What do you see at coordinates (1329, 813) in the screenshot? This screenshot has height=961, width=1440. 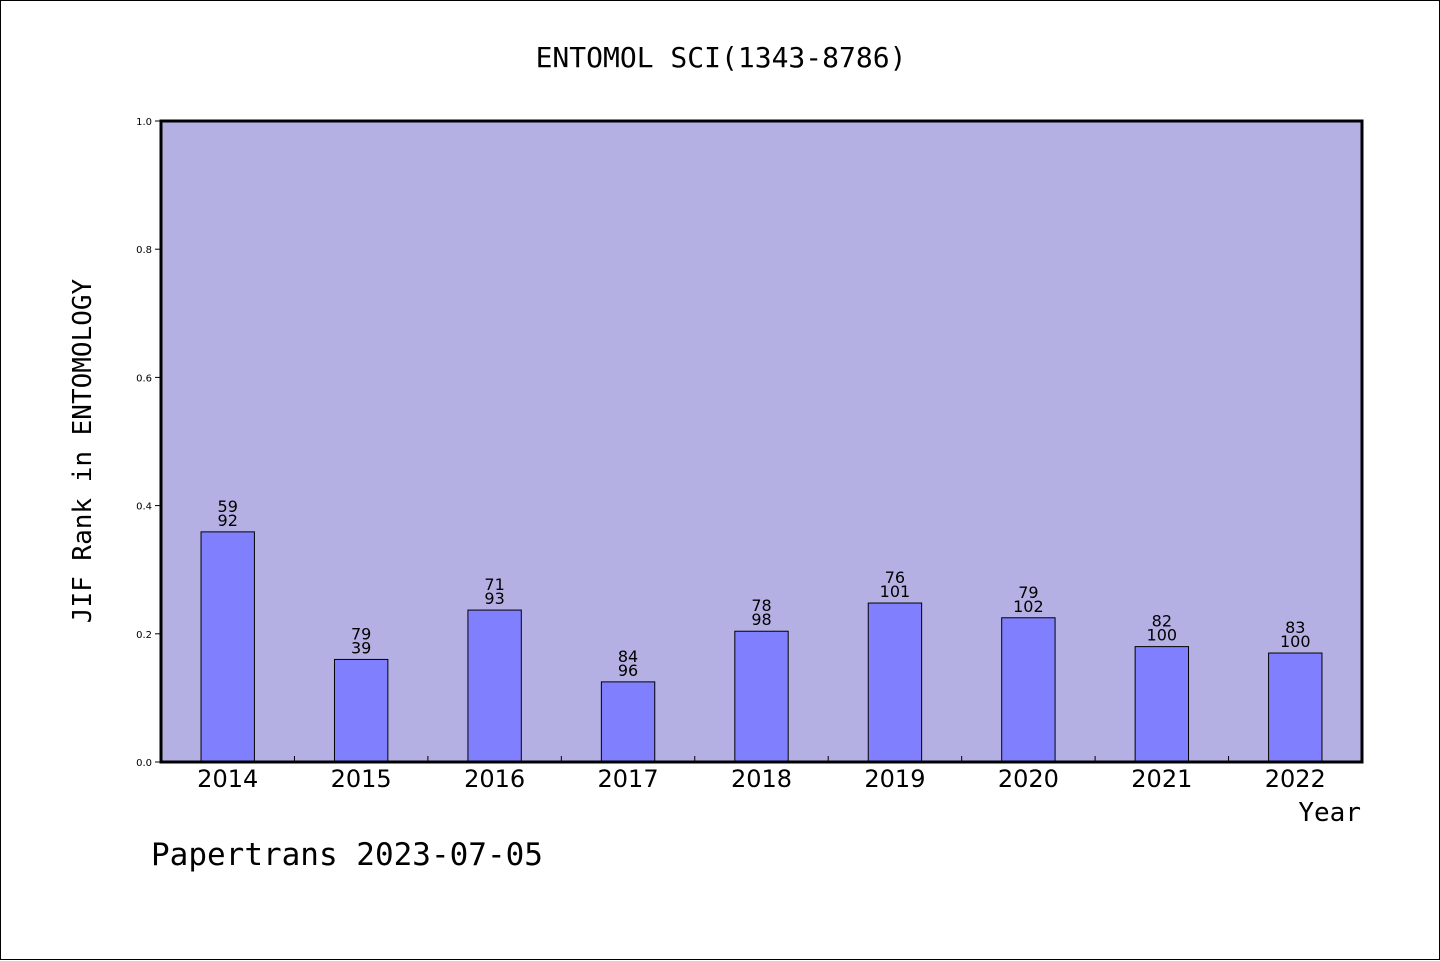 I see `x-axis-label: Year` at bounding box center [1329, 813].